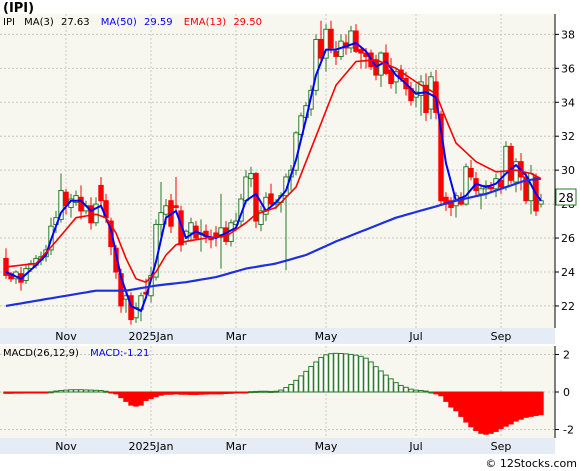 This screenshot has width=580, height=471. Describe the element at coordinates (568, 272) in the screenshot. I see `y-tick-label: 24` at that location.